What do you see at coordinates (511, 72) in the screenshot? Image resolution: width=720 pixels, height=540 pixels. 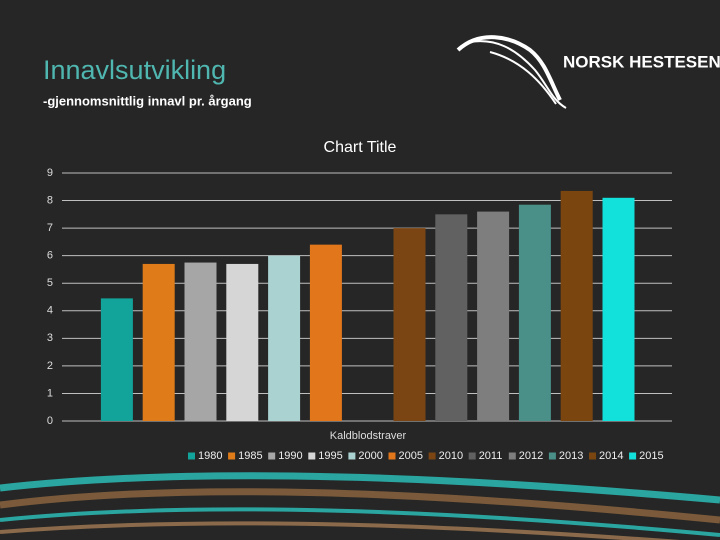 I see `logo-mark` at bounding box center [511, 72].